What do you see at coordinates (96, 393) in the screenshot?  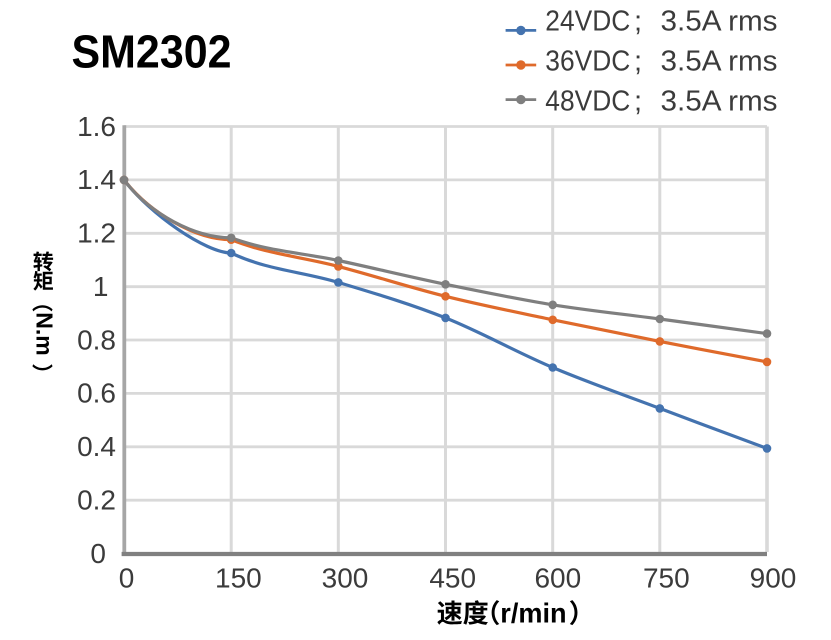 I see `svg-text: 0.6` at bounding box center [96, 393].